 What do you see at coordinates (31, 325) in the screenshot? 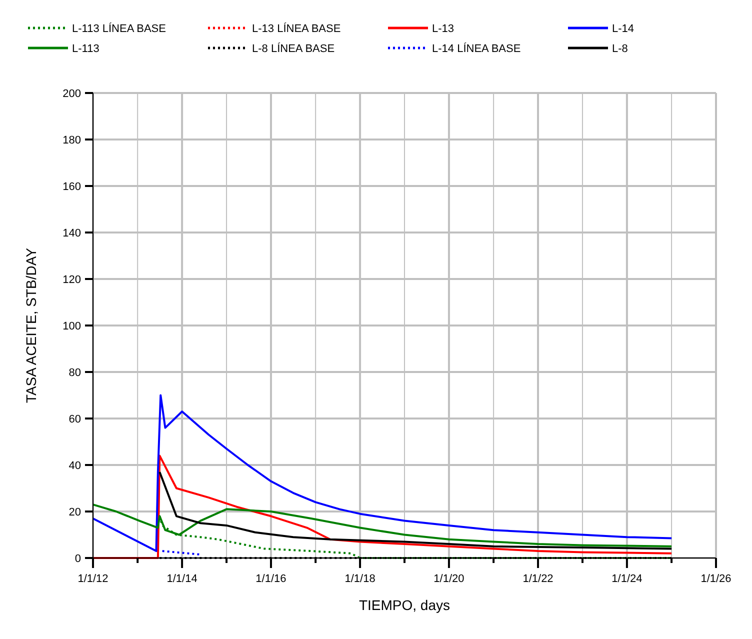
I see `y-axis-title: TASA ACEITE, STB/DAY` at bounding box center [31, 325].